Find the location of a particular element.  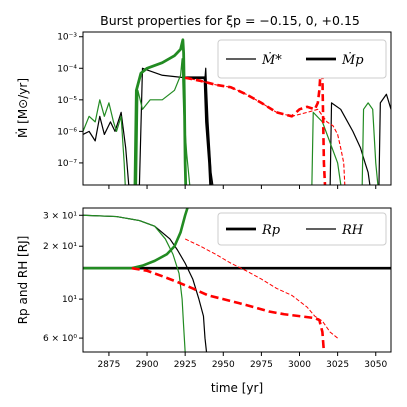

bottom-legend-label-rp: Rp is located at coordinates (271, 230).